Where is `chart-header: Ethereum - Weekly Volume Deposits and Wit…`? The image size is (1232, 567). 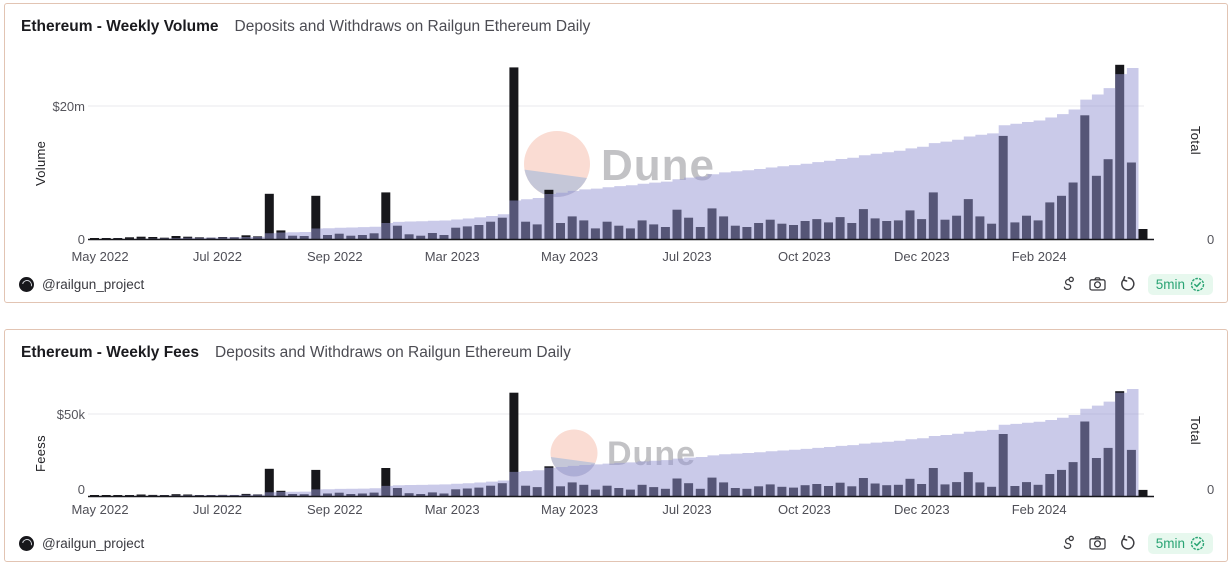
chart-header: Ethereum - Weekly Volume Deposits and Wit… is located at coordinates (616, 27).